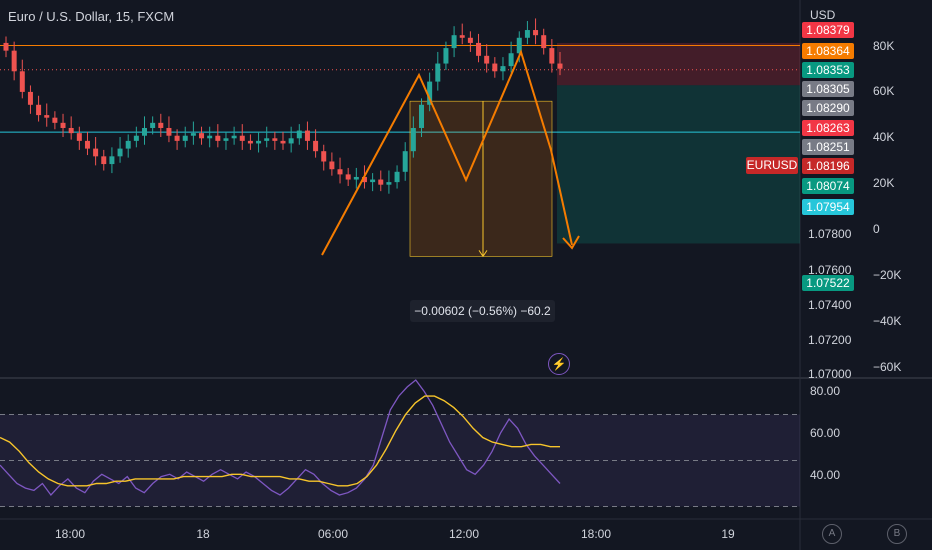 Image resolution: width=932 pixels, height=550 pixels. What do you see at coordinates (482, 311) in the screenshot?
I see `measure-label: −0.00602 (−0.56%) −60.2` at bounding box center [482, 311].